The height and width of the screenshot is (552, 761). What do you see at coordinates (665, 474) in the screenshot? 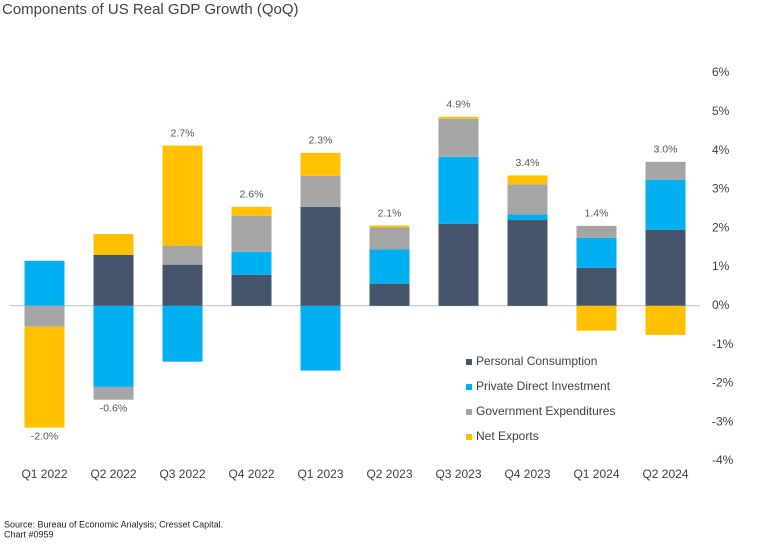
I see `x-tick-label: Q2 2024` at bounding box center [665, 474].